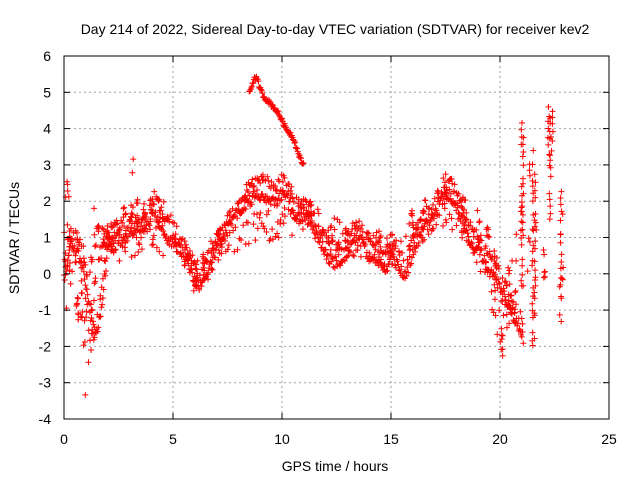 The height and width of the screenshot is (480, 640). What do you see at coordinates (47, 274) in the screenshot?
I see `y-tick-label: 0` at bounding box center [47, 274].